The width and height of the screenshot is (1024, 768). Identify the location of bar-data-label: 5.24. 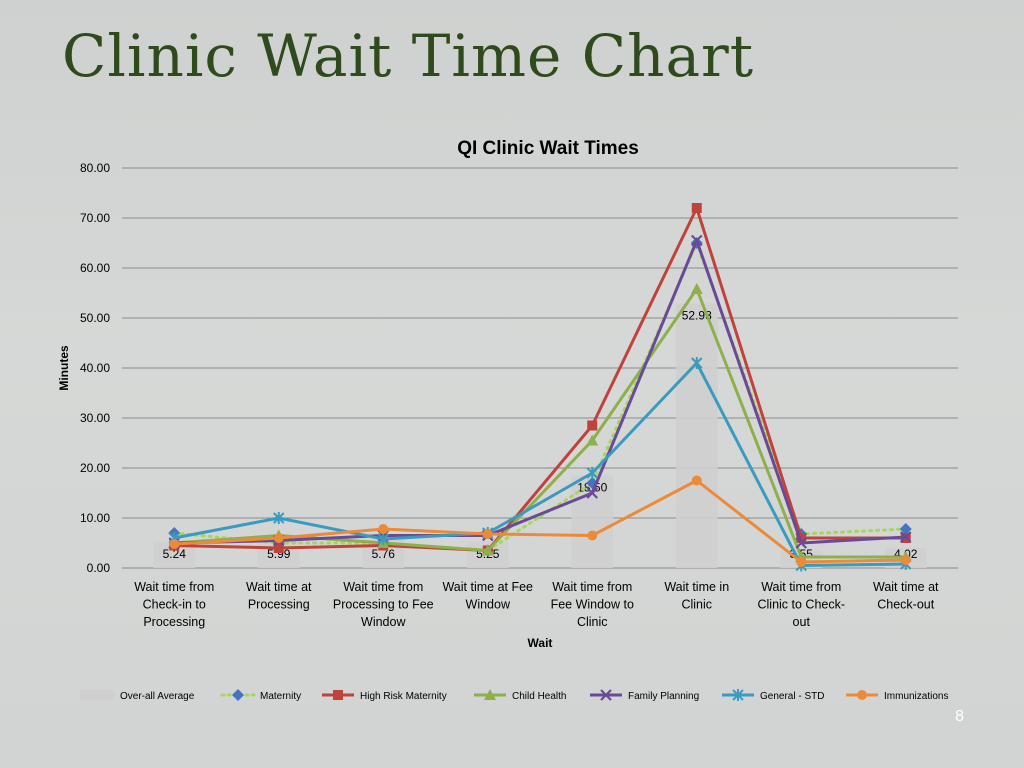
(175, 554).